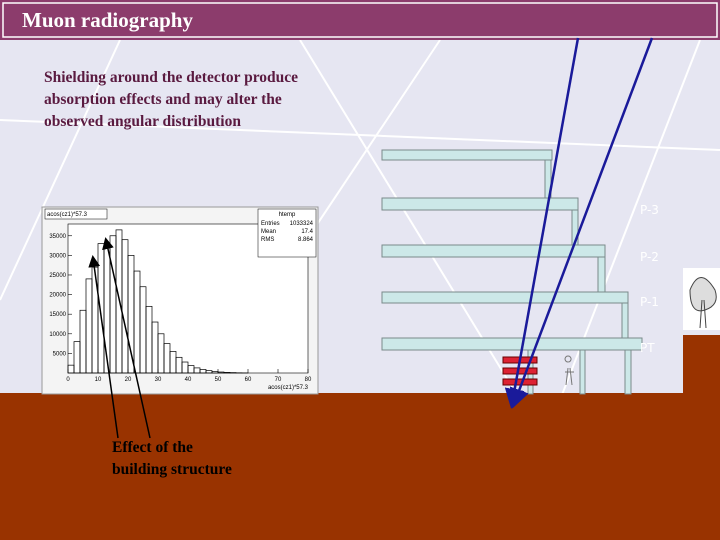 This screenshot has height=540, width=720. Describe the element at coordinates (218, 380) in the screenshot. I see `x-tick-label: 50` at that location.